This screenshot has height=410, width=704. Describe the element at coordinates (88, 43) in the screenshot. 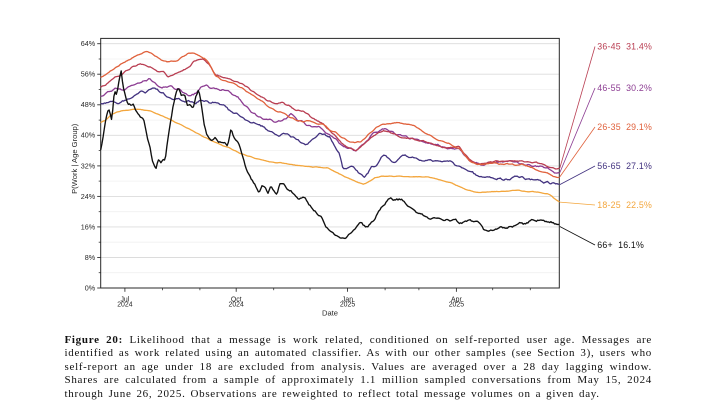

I see `svg-text: 64%` at that location.